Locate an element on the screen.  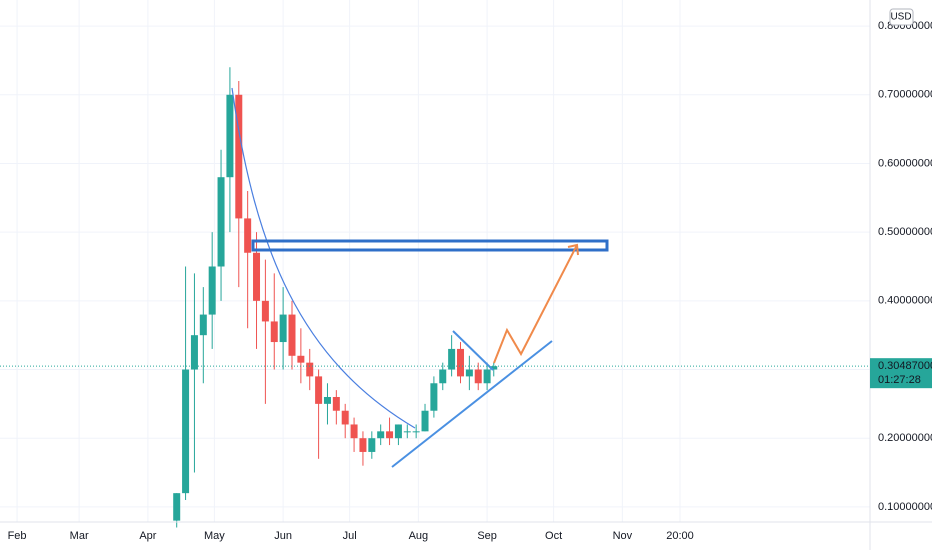
last-price-badge is located at coordinates (901, 373).